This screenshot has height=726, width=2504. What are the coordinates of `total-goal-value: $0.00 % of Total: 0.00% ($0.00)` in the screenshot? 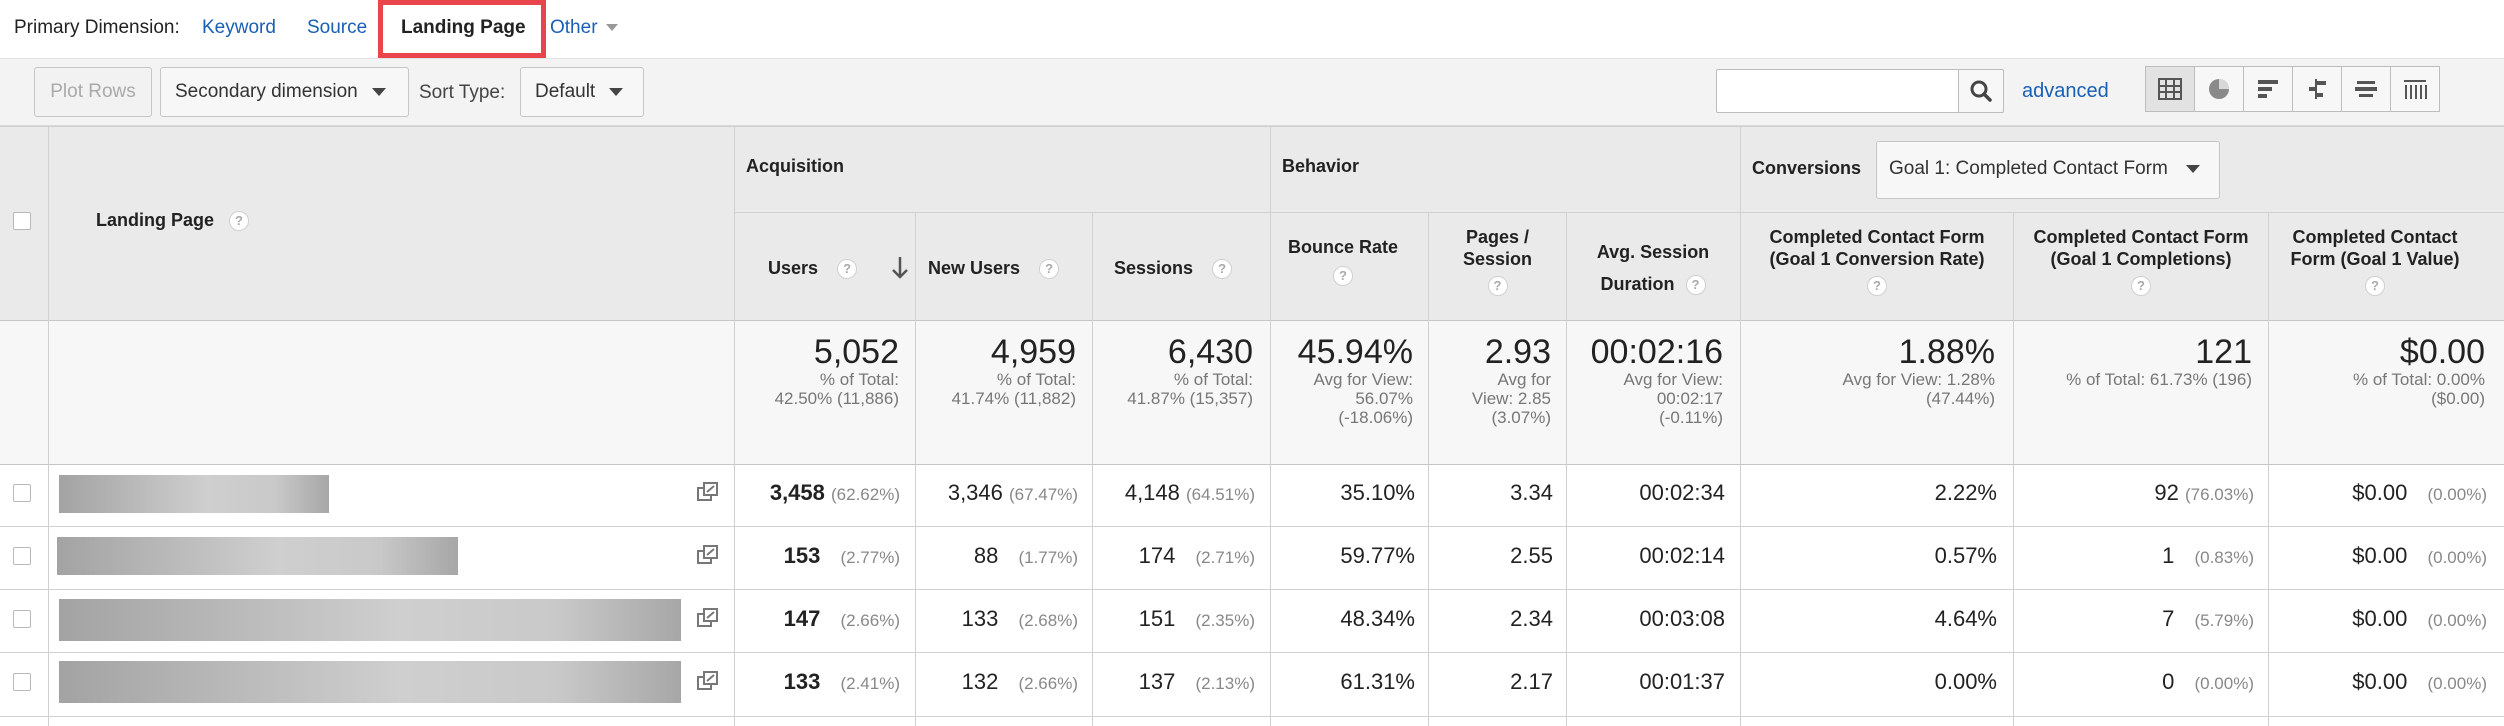 It's located at (2419, 371).